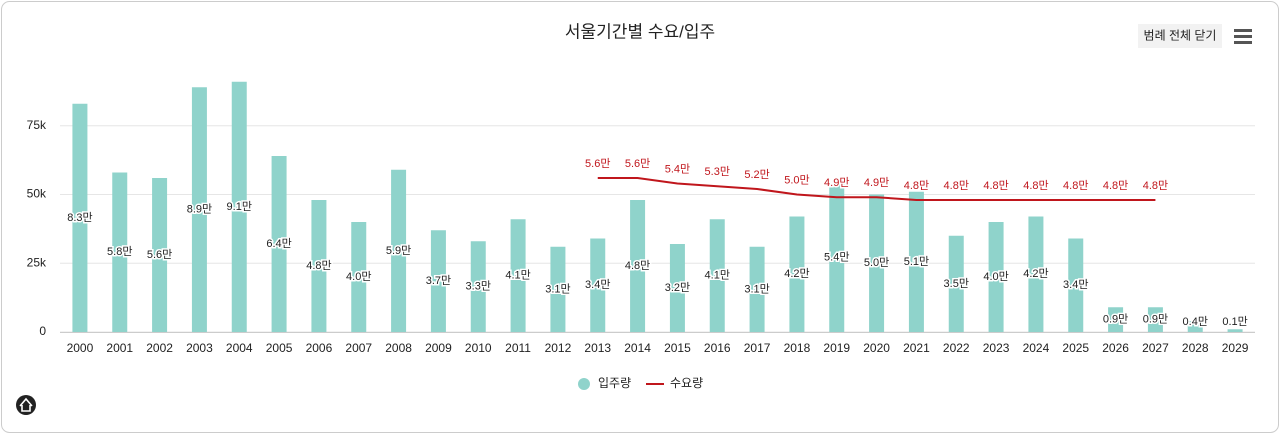 The width and height of the screenshot is (1280, 434). I want to click on bar-value-label: 6.4만, so click(278, 243).